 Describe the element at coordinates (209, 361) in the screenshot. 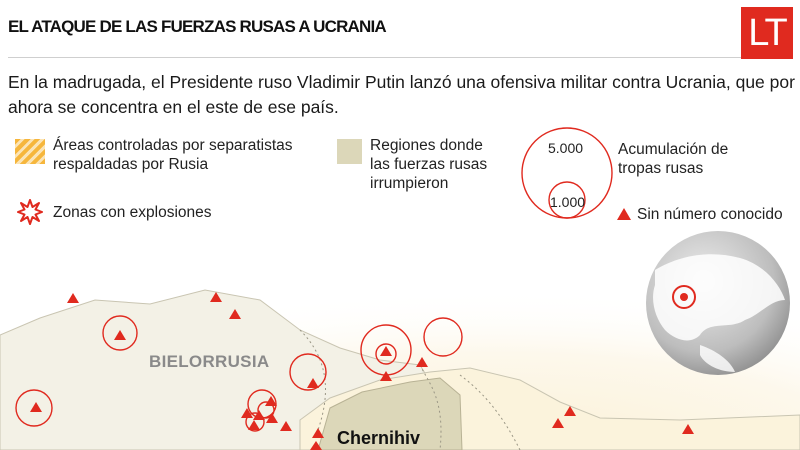

I see `label-belarus: BIELORRUSIA` at that location.